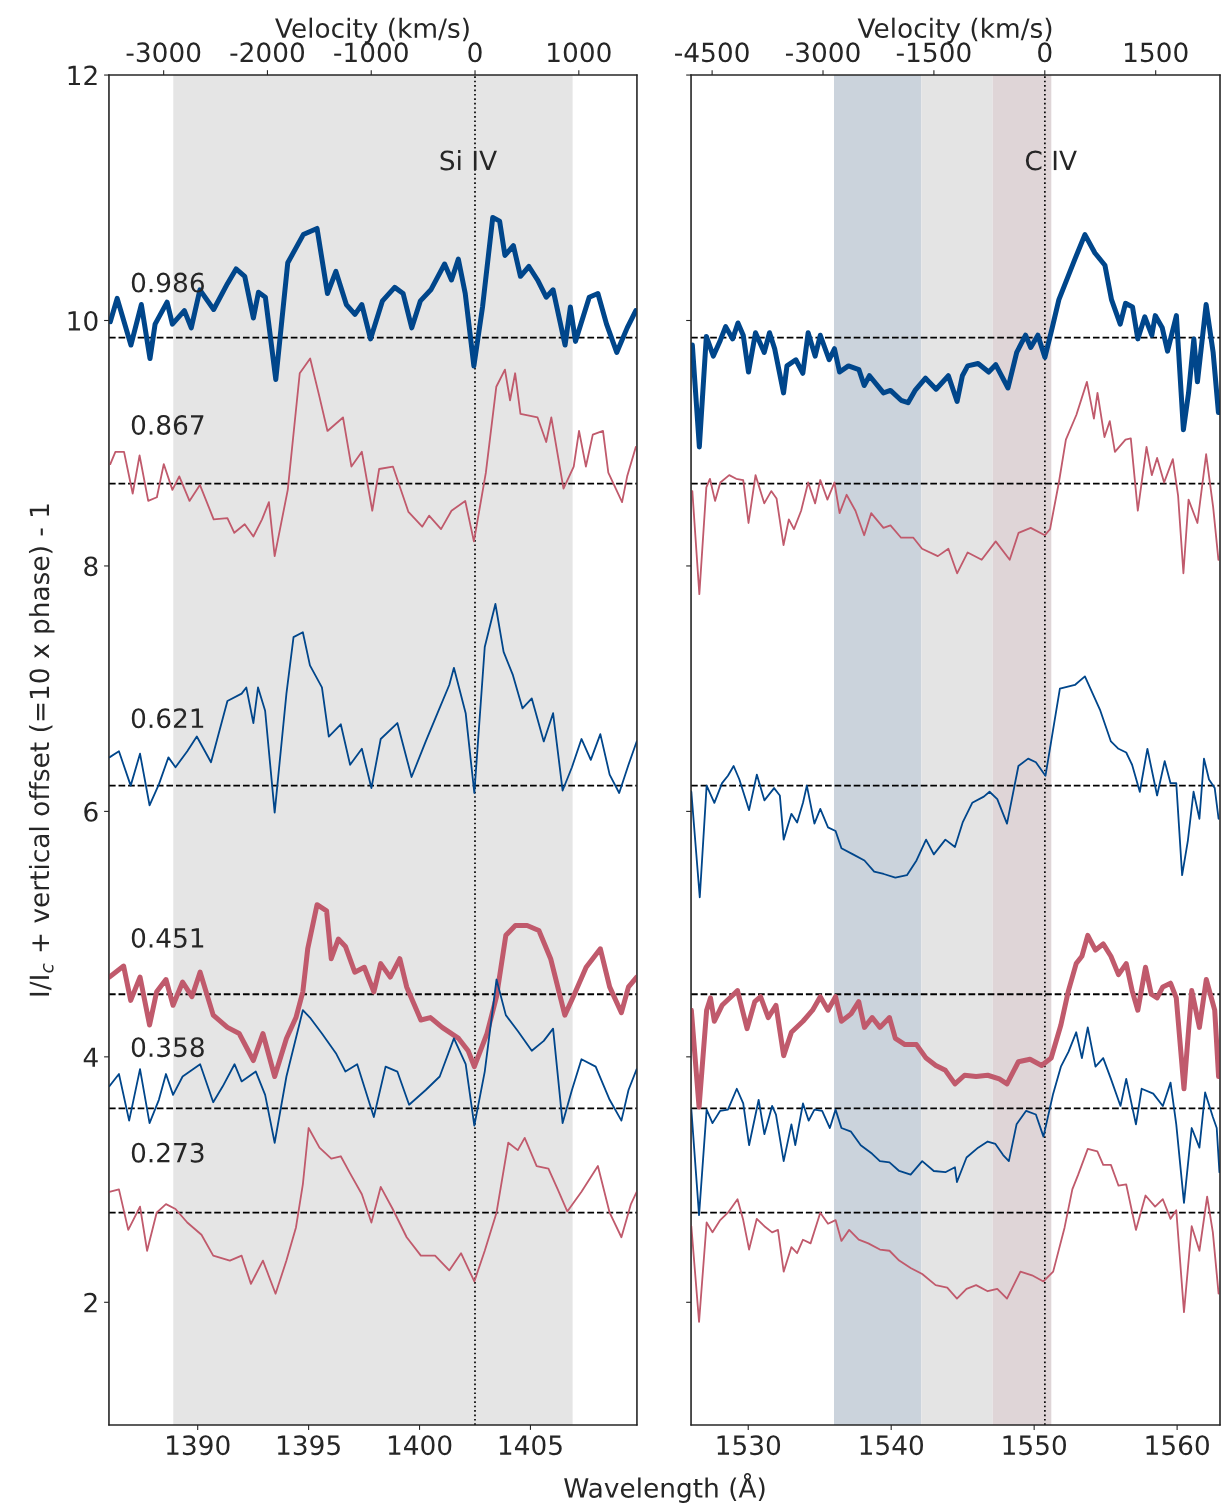 The height and width of the screenshot is (1507, 1227). What do you see at coordinates (167, 718) in the screenshot?
I see `series-label: 0.621` at bounding box center [167, 718].